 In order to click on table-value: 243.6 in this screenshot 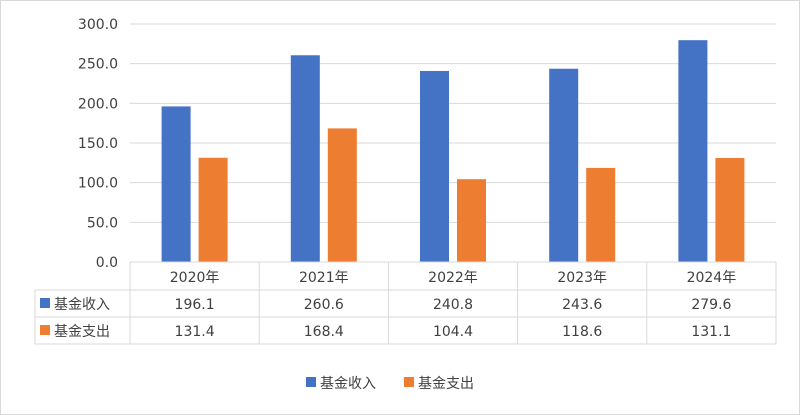, I will do `click(582, 305)`.